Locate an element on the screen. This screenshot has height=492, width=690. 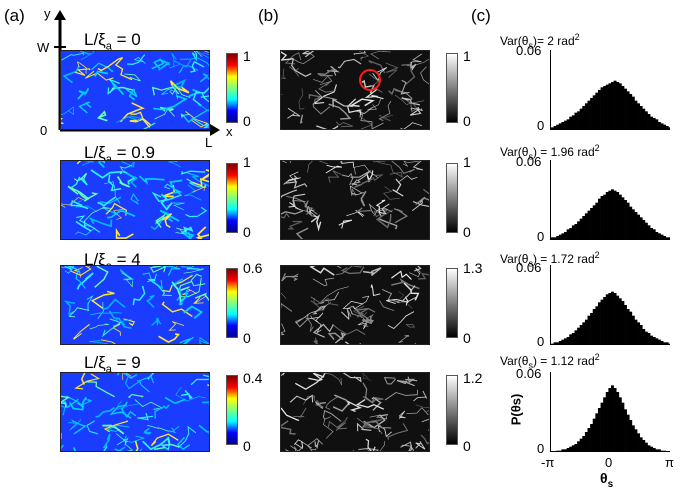
row-title: L/ξa = 9 is located at coordinates (112, 364).